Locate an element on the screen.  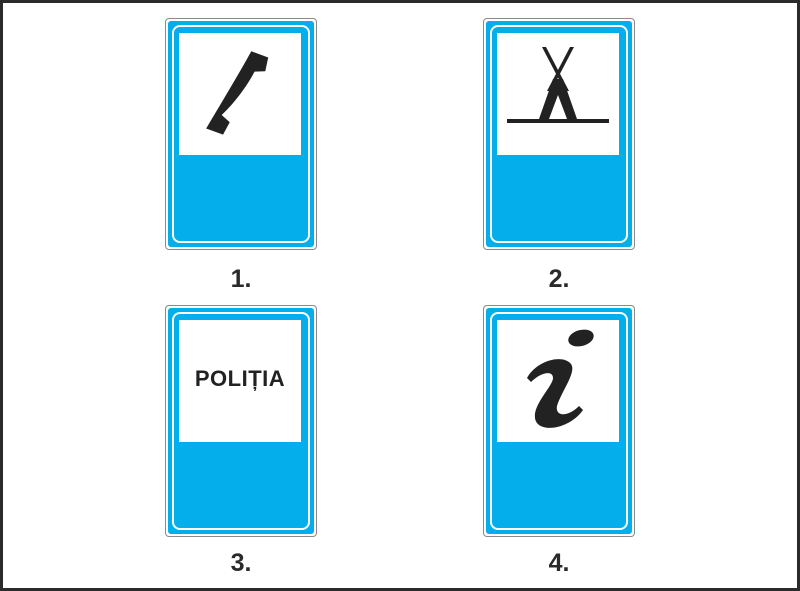
sign-police: POLIȚIA is located at coordinates (241, 421).